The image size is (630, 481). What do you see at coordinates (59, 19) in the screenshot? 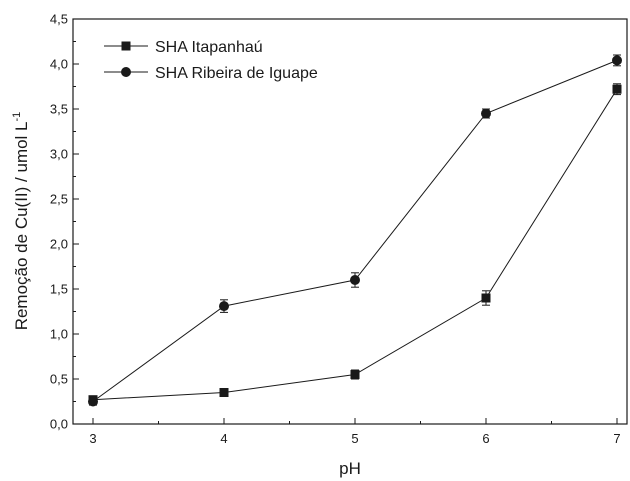
I see `y-tick-label: 4,5` at bounding box center [59, 19].